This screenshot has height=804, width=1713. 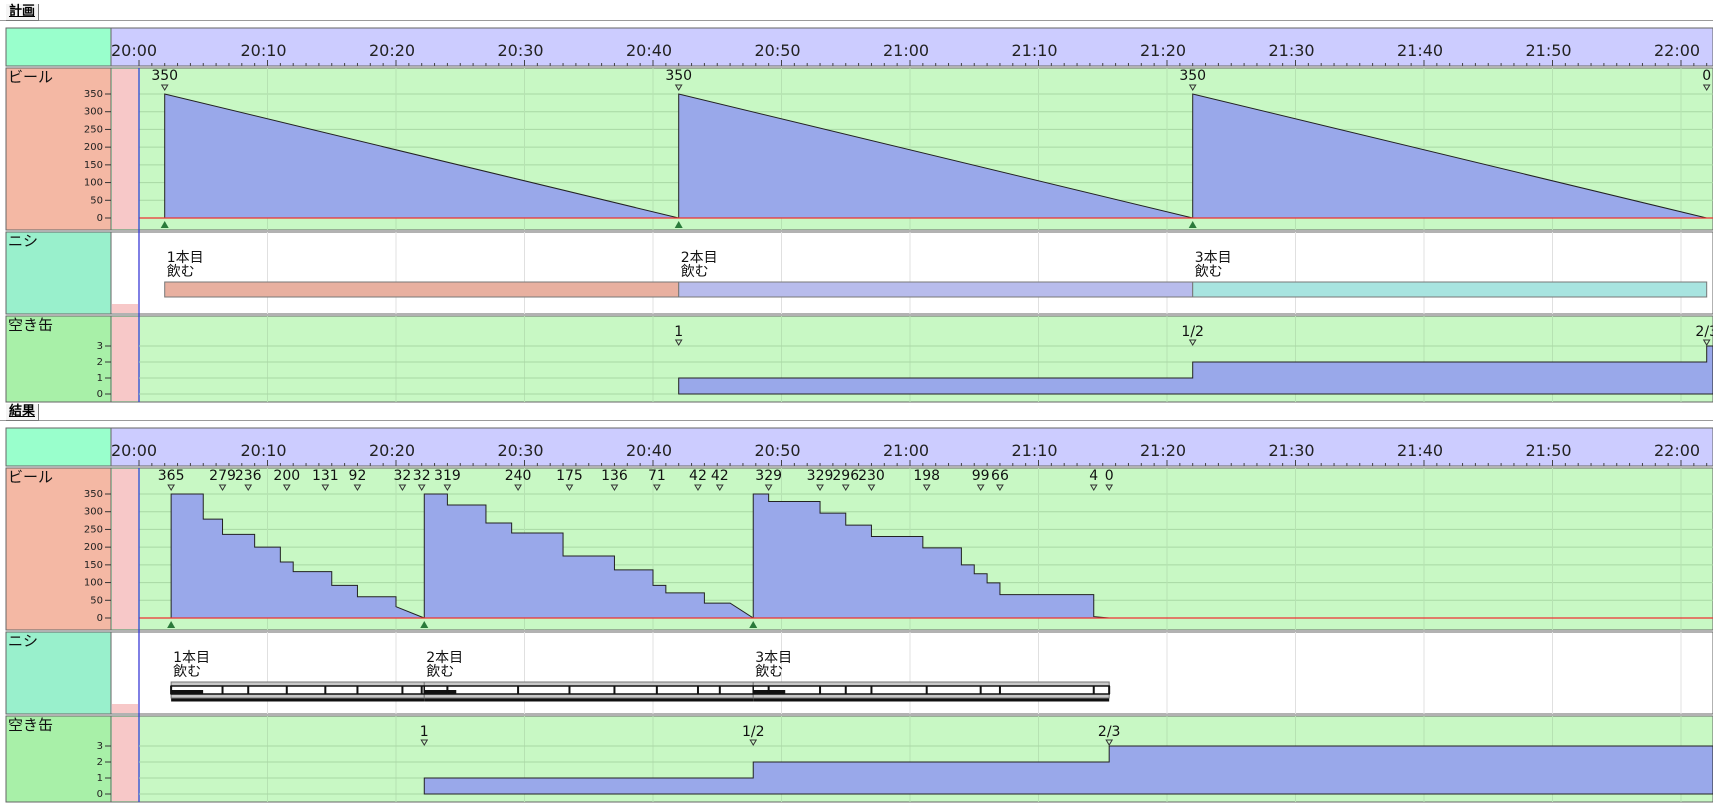 I want to click on beer-value-label: 350, so click(x=678, y=76).